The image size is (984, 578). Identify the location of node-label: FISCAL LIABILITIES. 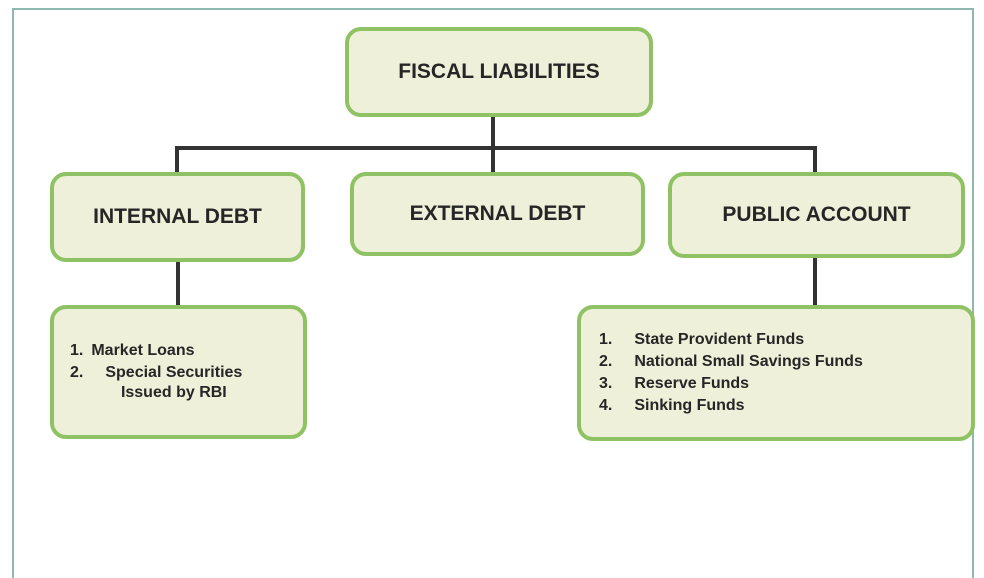
(499, 71).